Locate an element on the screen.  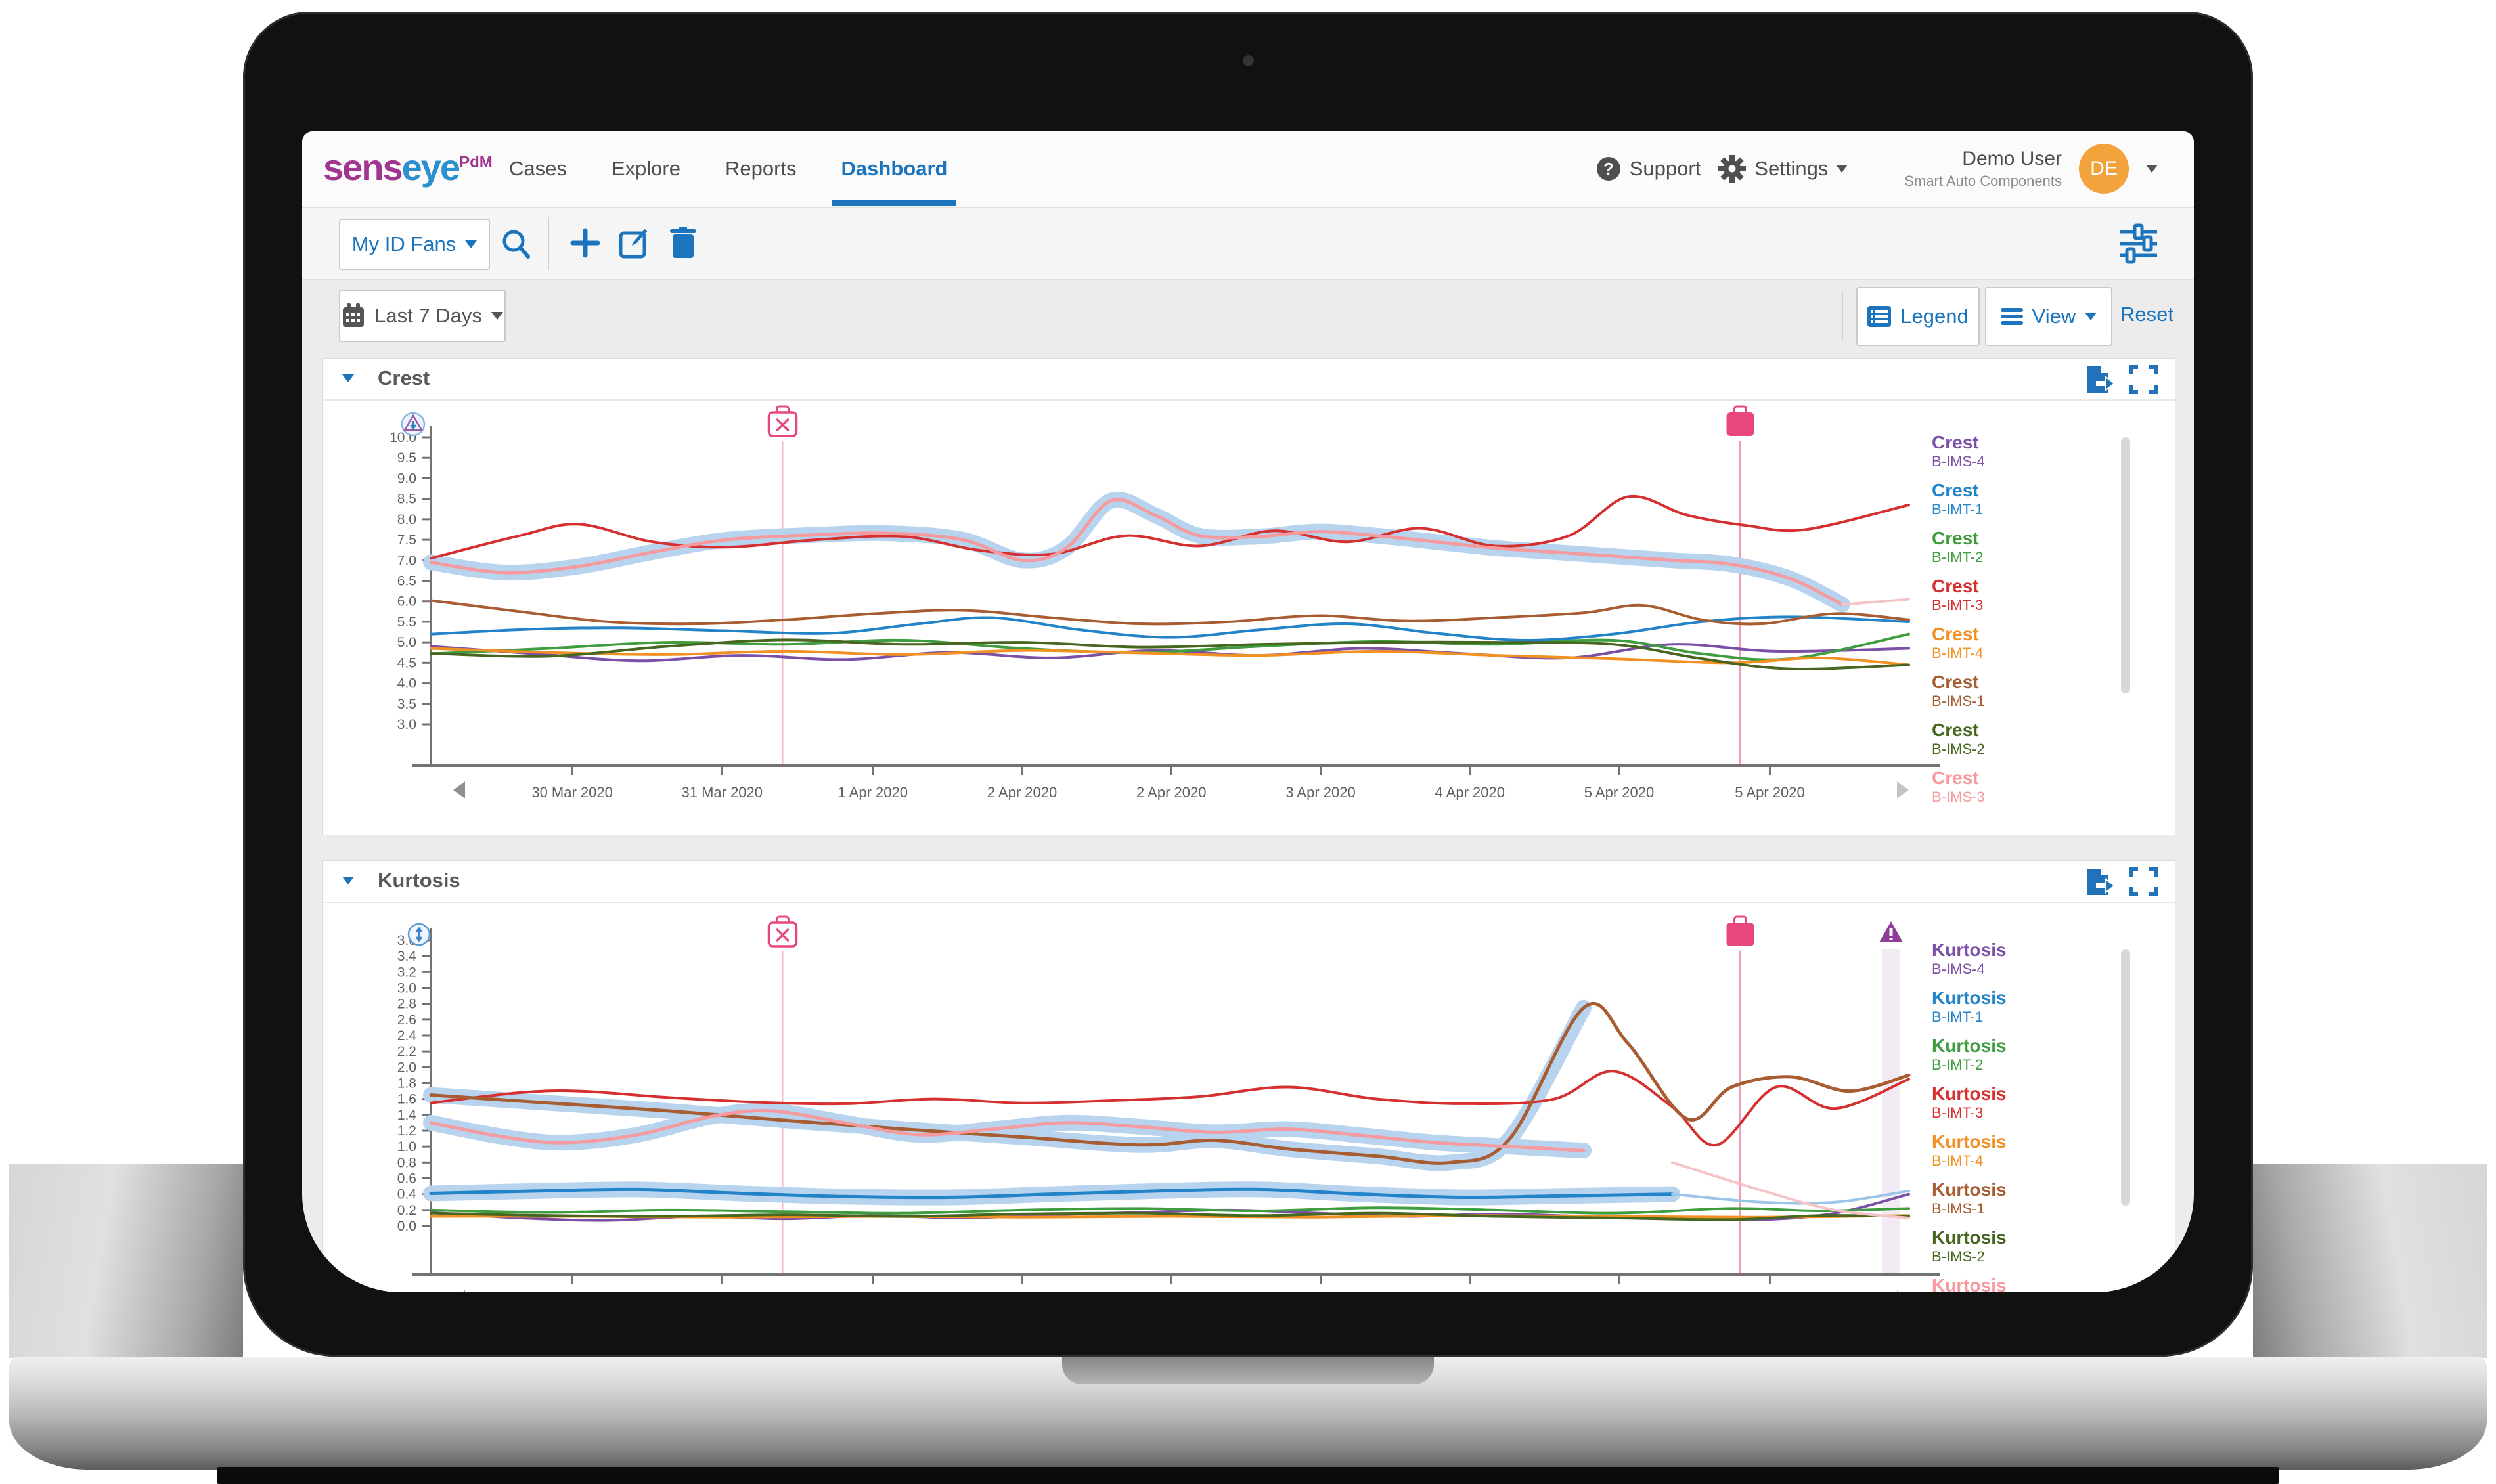
legend-item: Crest B-IMS-4 is located at coordinates (2030, 450).